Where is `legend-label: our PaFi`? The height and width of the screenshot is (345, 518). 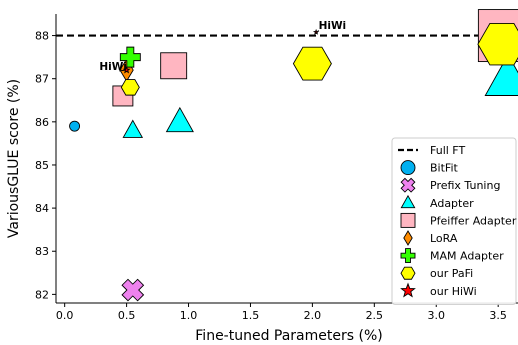
legend-label: our PaFi is located at coordinates (451, 273).